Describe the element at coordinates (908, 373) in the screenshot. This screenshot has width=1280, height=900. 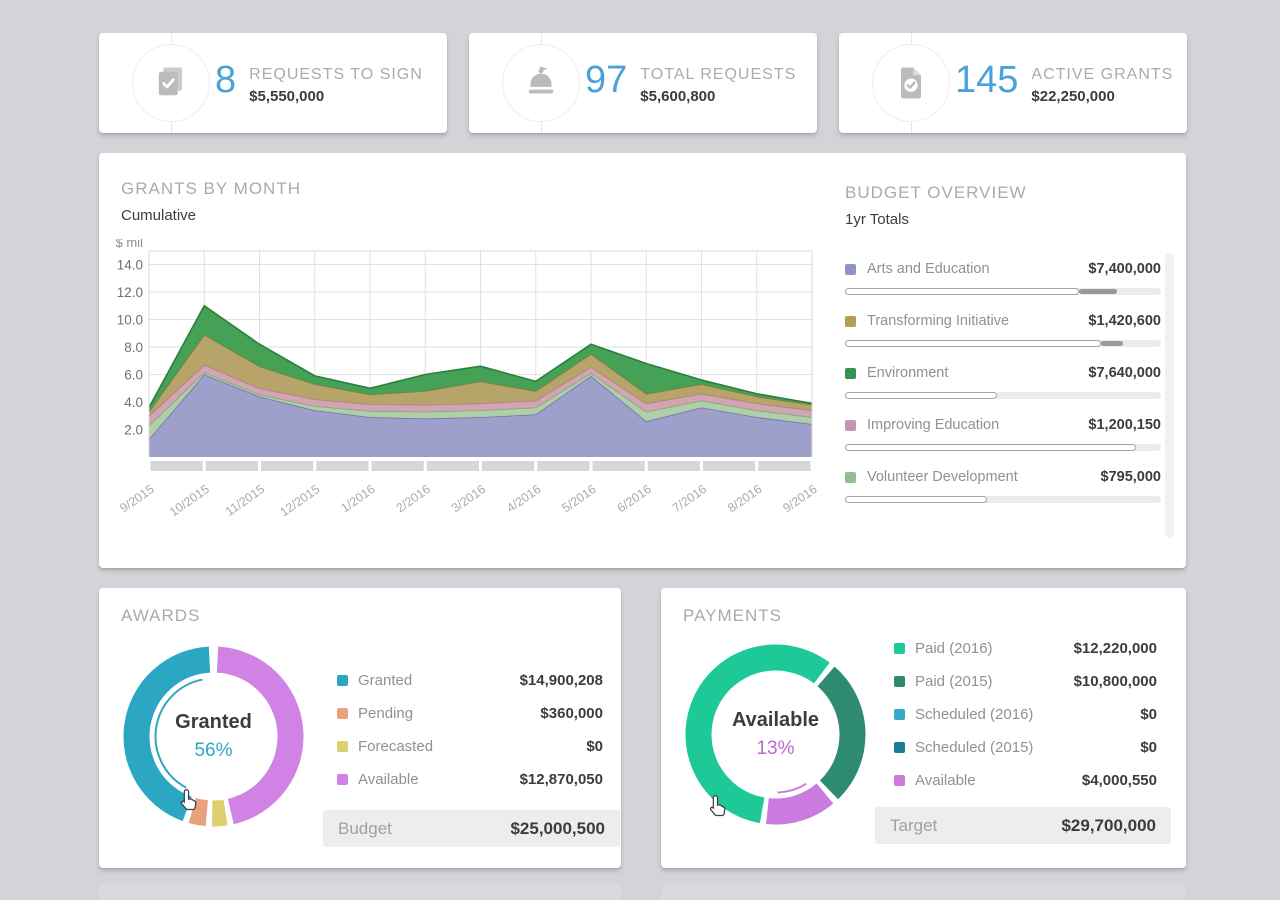
I see `budget-item-label: Environment` at that location.